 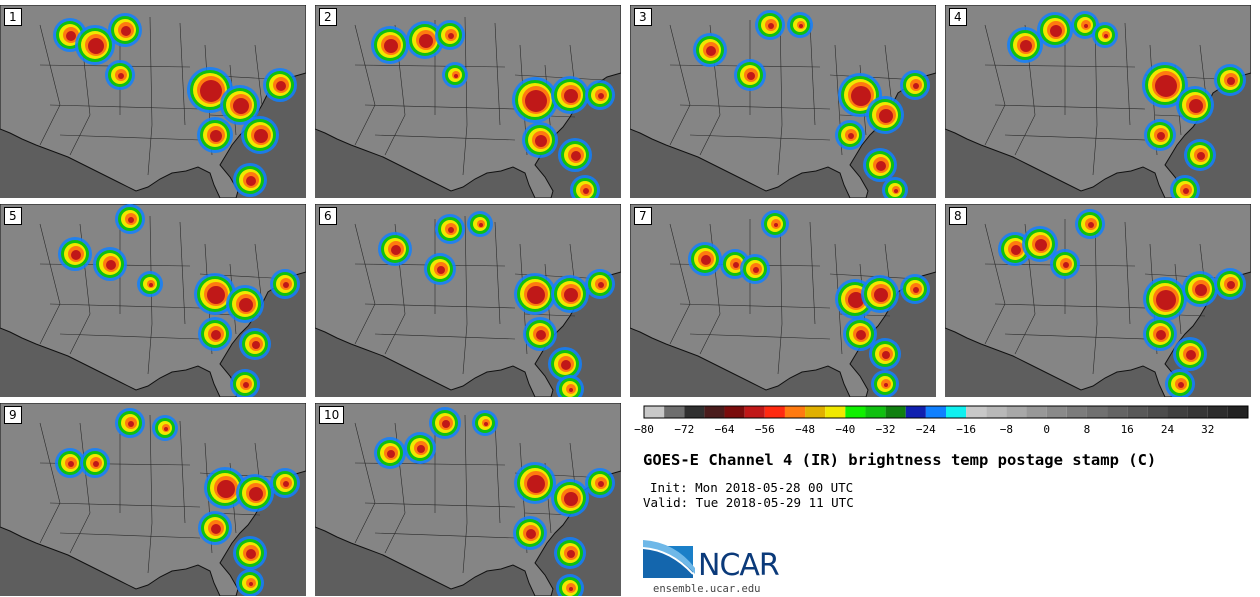 What do you see at coordinates (13, 17) in the screenshot?
I see `panel-number-label: 1` at bounding box center [13, 17].